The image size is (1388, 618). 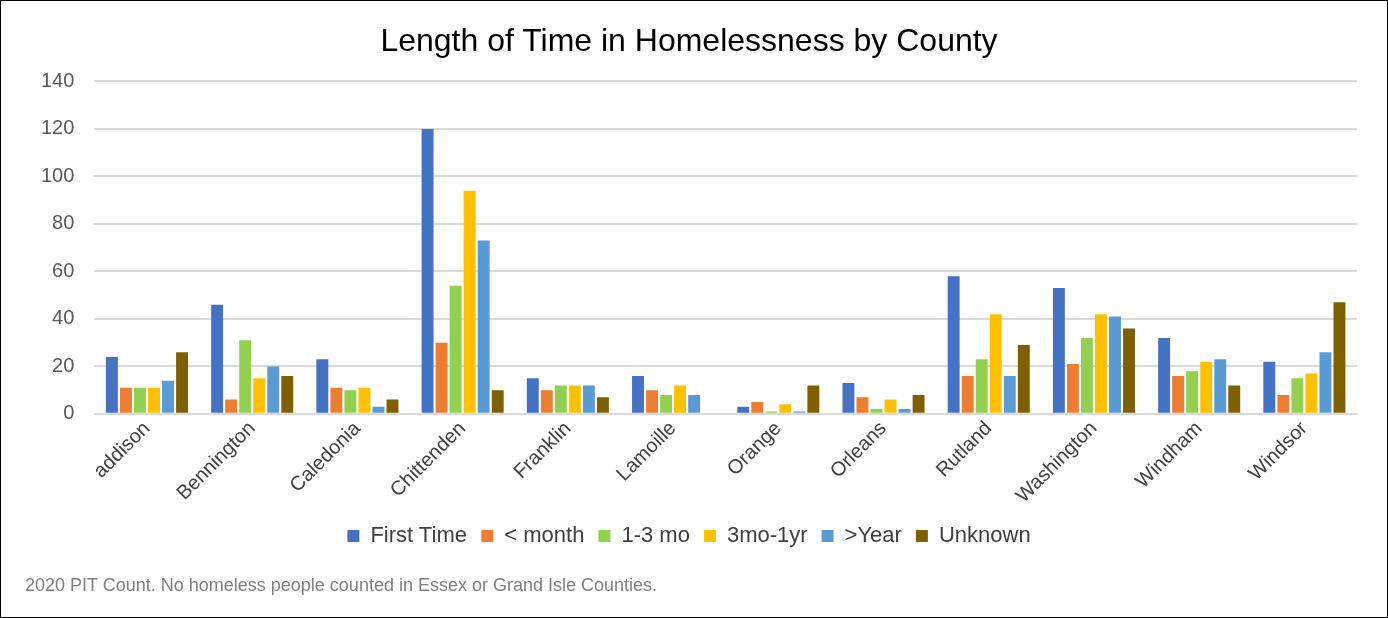 What do you see at coordinates (57, 79) in the screenshot?
I see `y-tick-label: 140` at bounding box center [57, 79].